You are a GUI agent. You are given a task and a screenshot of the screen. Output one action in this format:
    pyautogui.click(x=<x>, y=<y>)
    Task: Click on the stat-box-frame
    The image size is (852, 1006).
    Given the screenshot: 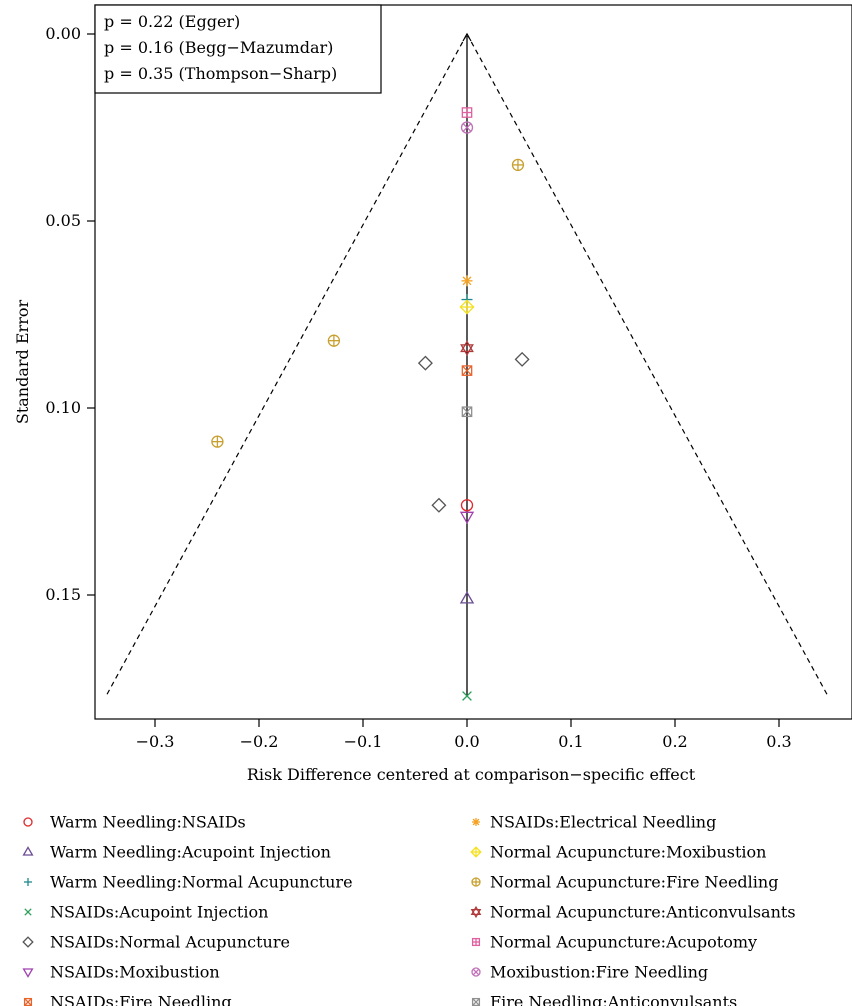 What is the action you would take?
    pyautogui.click(x=238, y=49)
    